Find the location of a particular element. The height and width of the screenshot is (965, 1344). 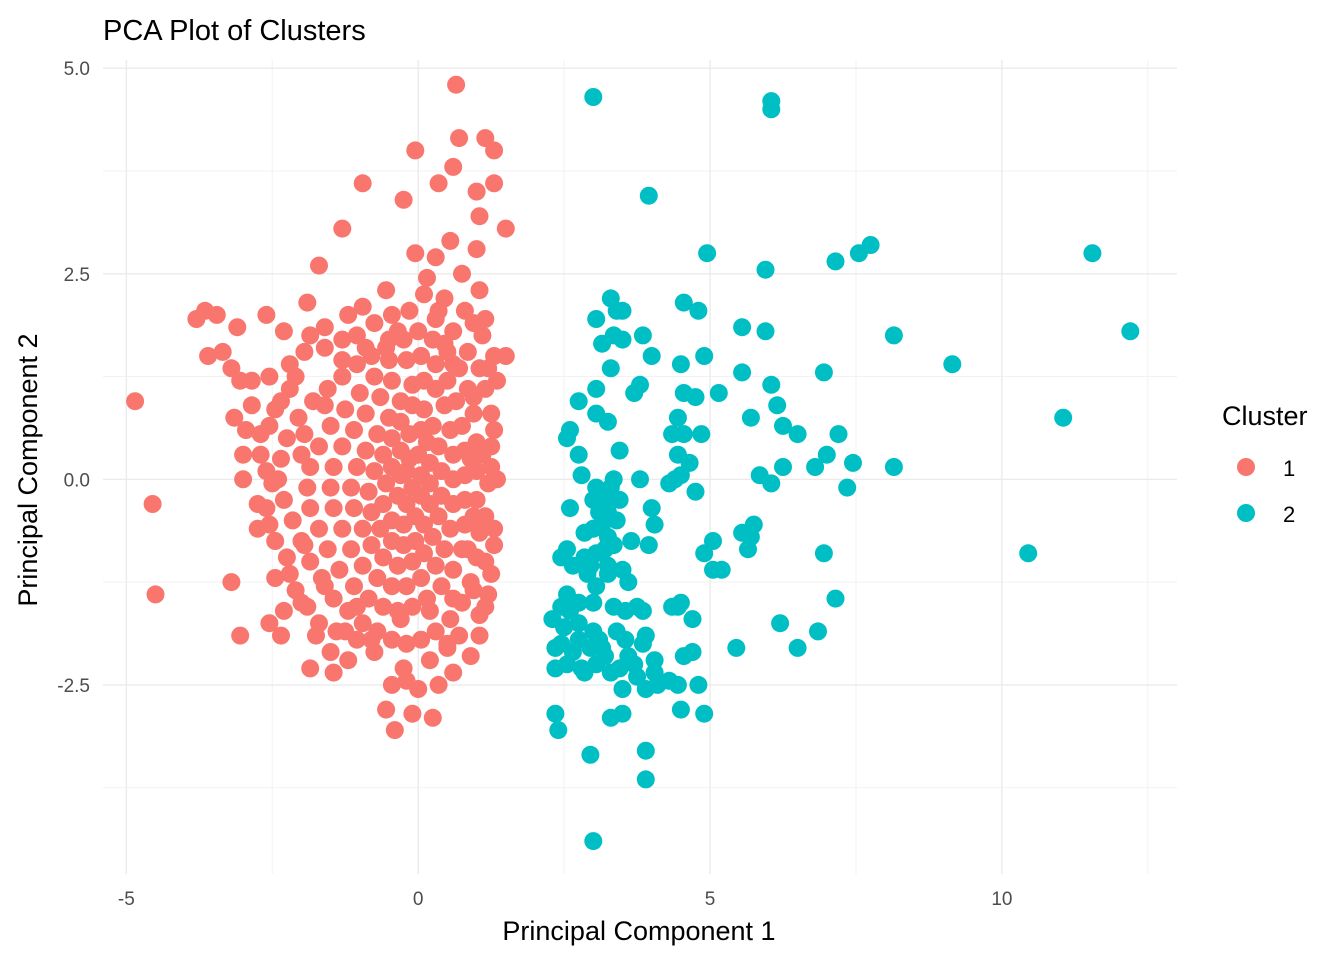

y-axis-tick-labels: -2.5 0.0 2.5 5.0 is located at coordinates (73, 378).